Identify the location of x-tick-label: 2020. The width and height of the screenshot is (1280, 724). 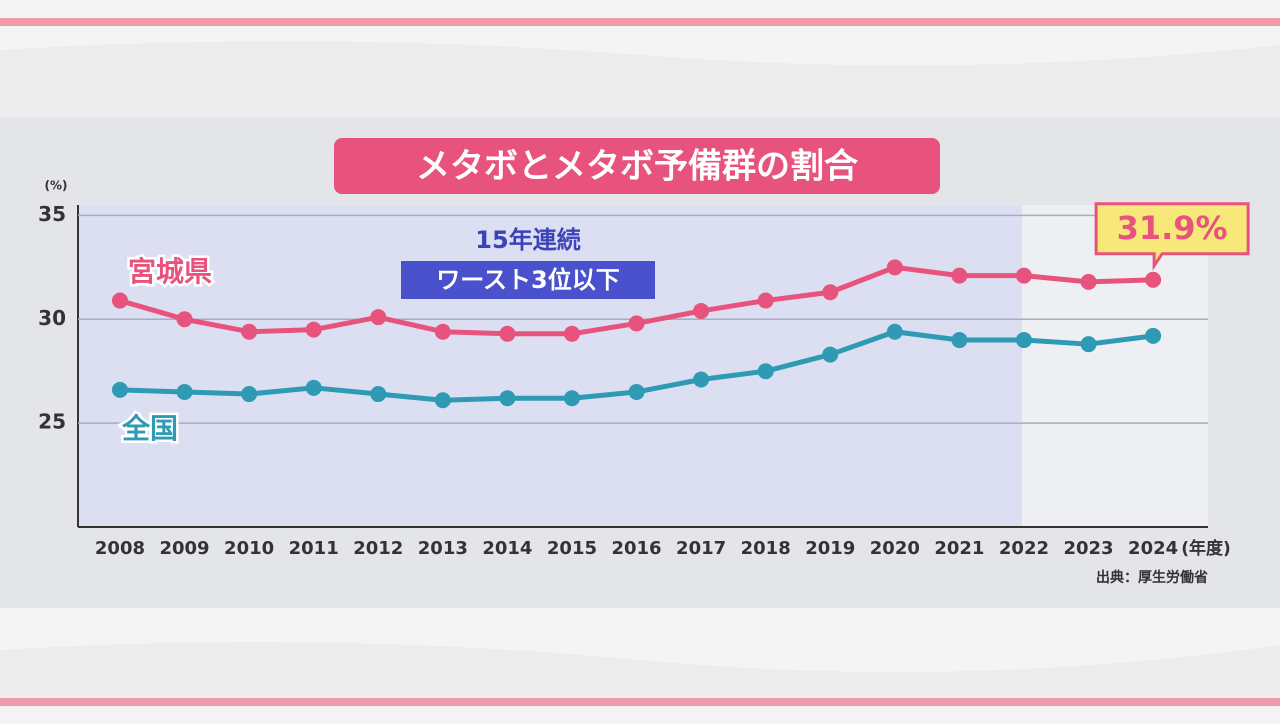
(895, 548).